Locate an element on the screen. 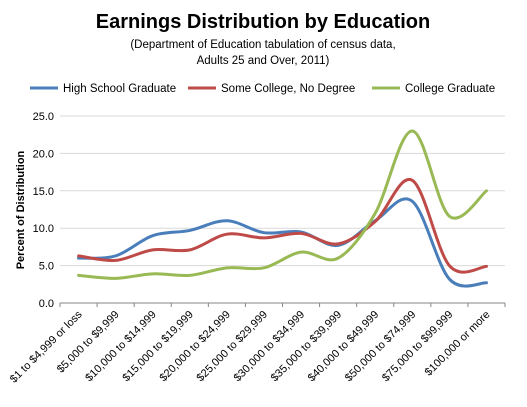  y-tick-label: 0.0 is located at coordinates (46, 304).